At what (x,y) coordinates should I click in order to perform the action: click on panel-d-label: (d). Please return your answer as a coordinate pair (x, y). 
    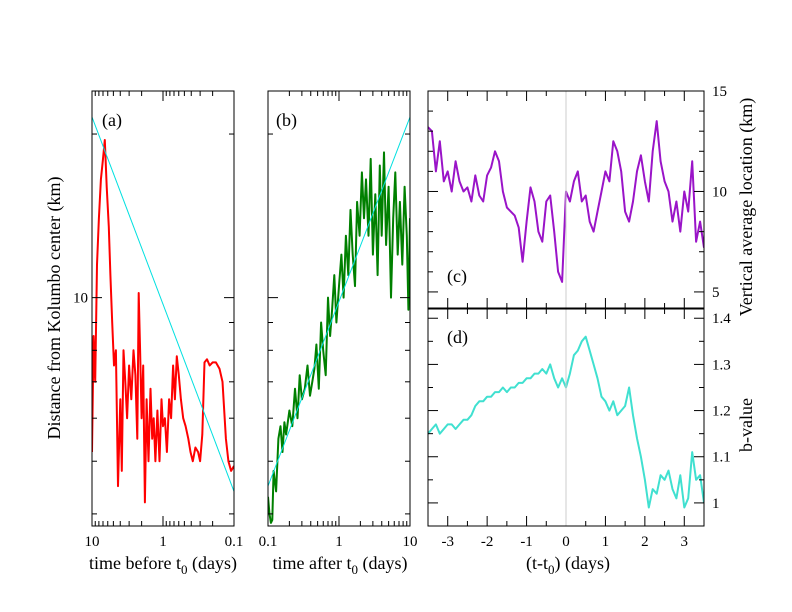
    Looking at the image, I should click on (457, 337).